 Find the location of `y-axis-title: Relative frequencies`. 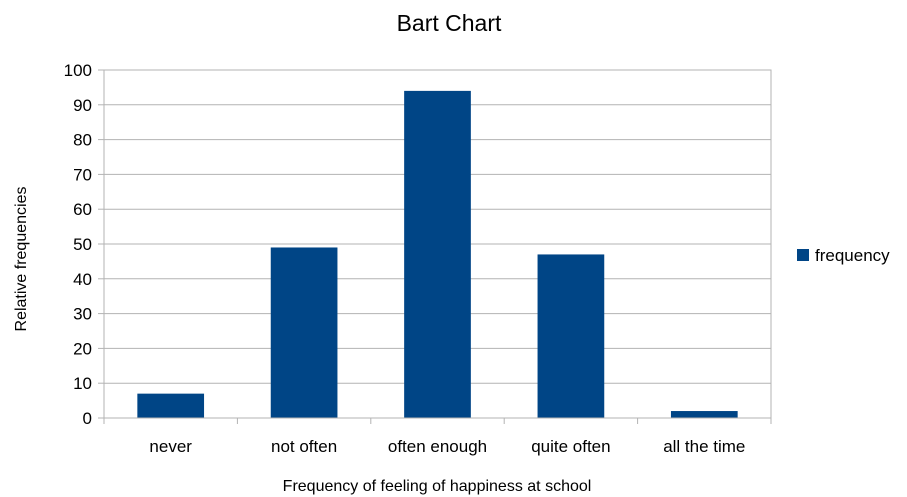

y-axis-title: Relative frequencies is located at coordinates (21, 259).